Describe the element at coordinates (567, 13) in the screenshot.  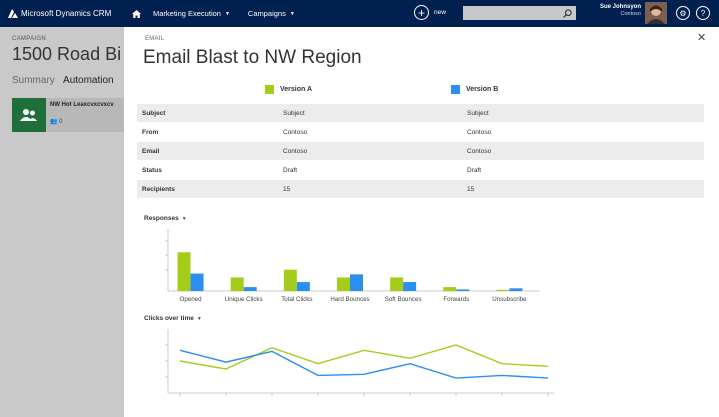
I see `search-icon` at that location.